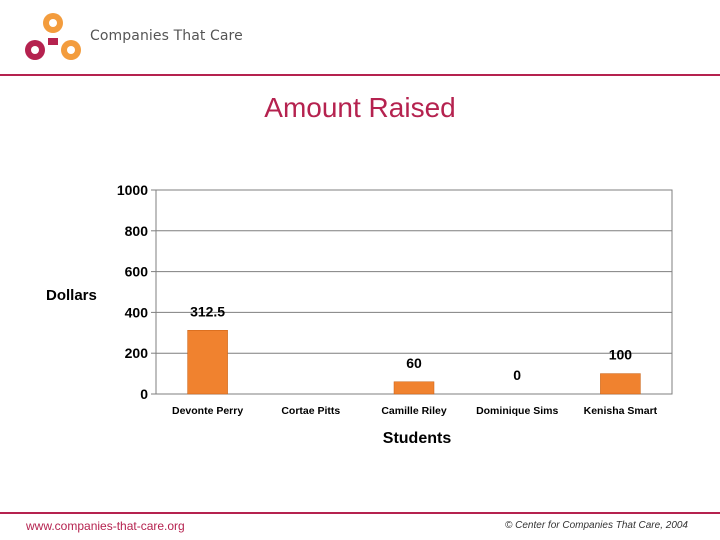  What do you see at coordinates (144, 394) in the screenshot?
I see `y-tick-label: 0` at bounding box center [144, 394].